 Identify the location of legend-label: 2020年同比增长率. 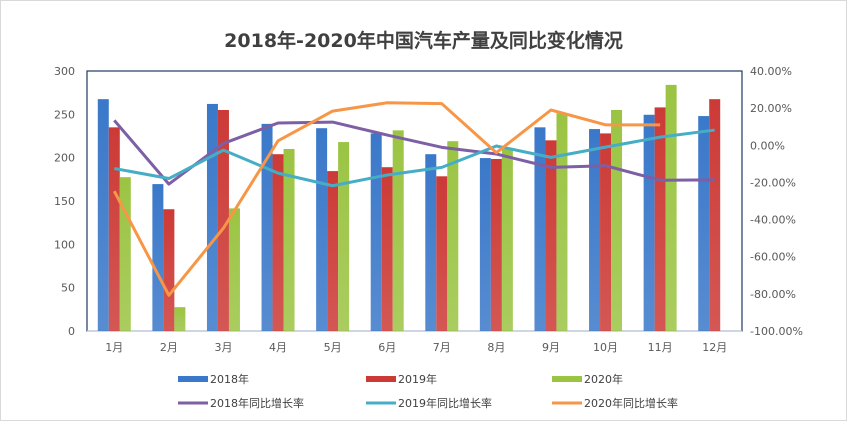
(631, 403).